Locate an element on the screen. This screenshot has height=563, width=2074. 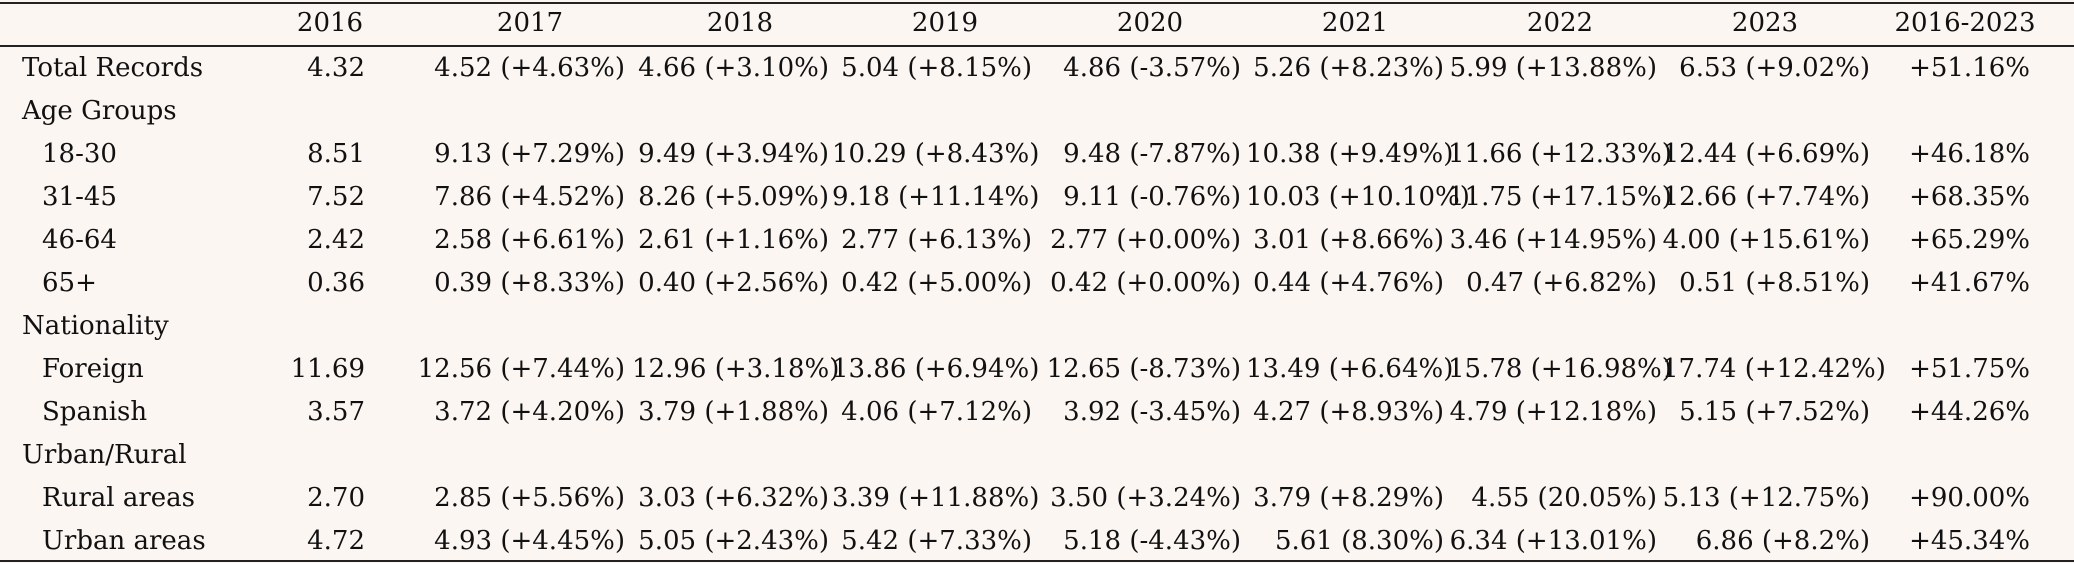
cell-2016: 7.52 is located at coordinates (336, 197).